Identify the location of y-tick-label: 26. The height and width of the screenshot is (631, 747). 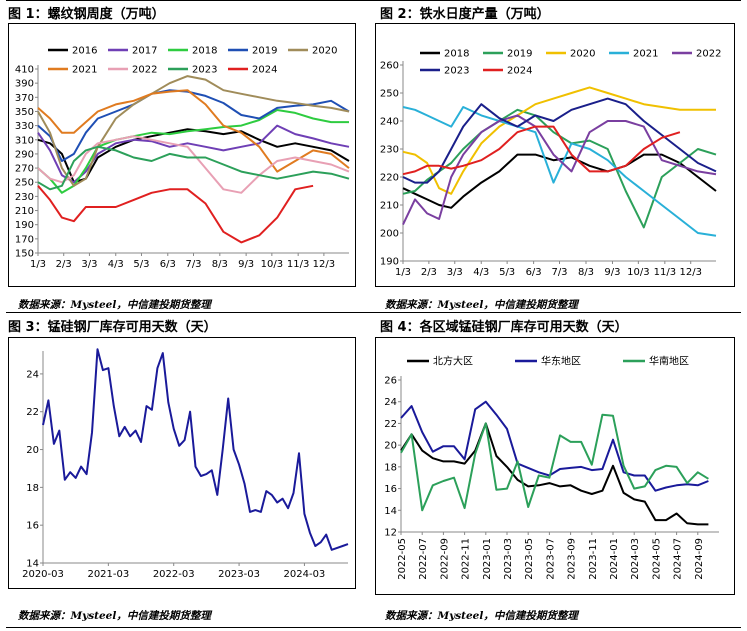
(390, 381).